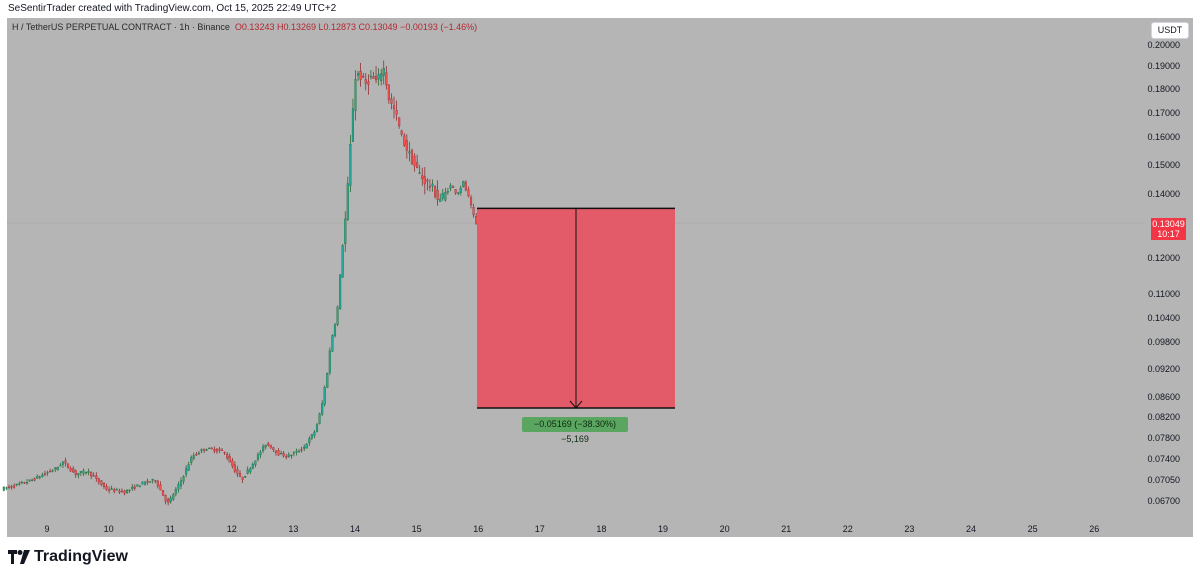  I want to click on x-tick-label: 23, so click(909, 529).